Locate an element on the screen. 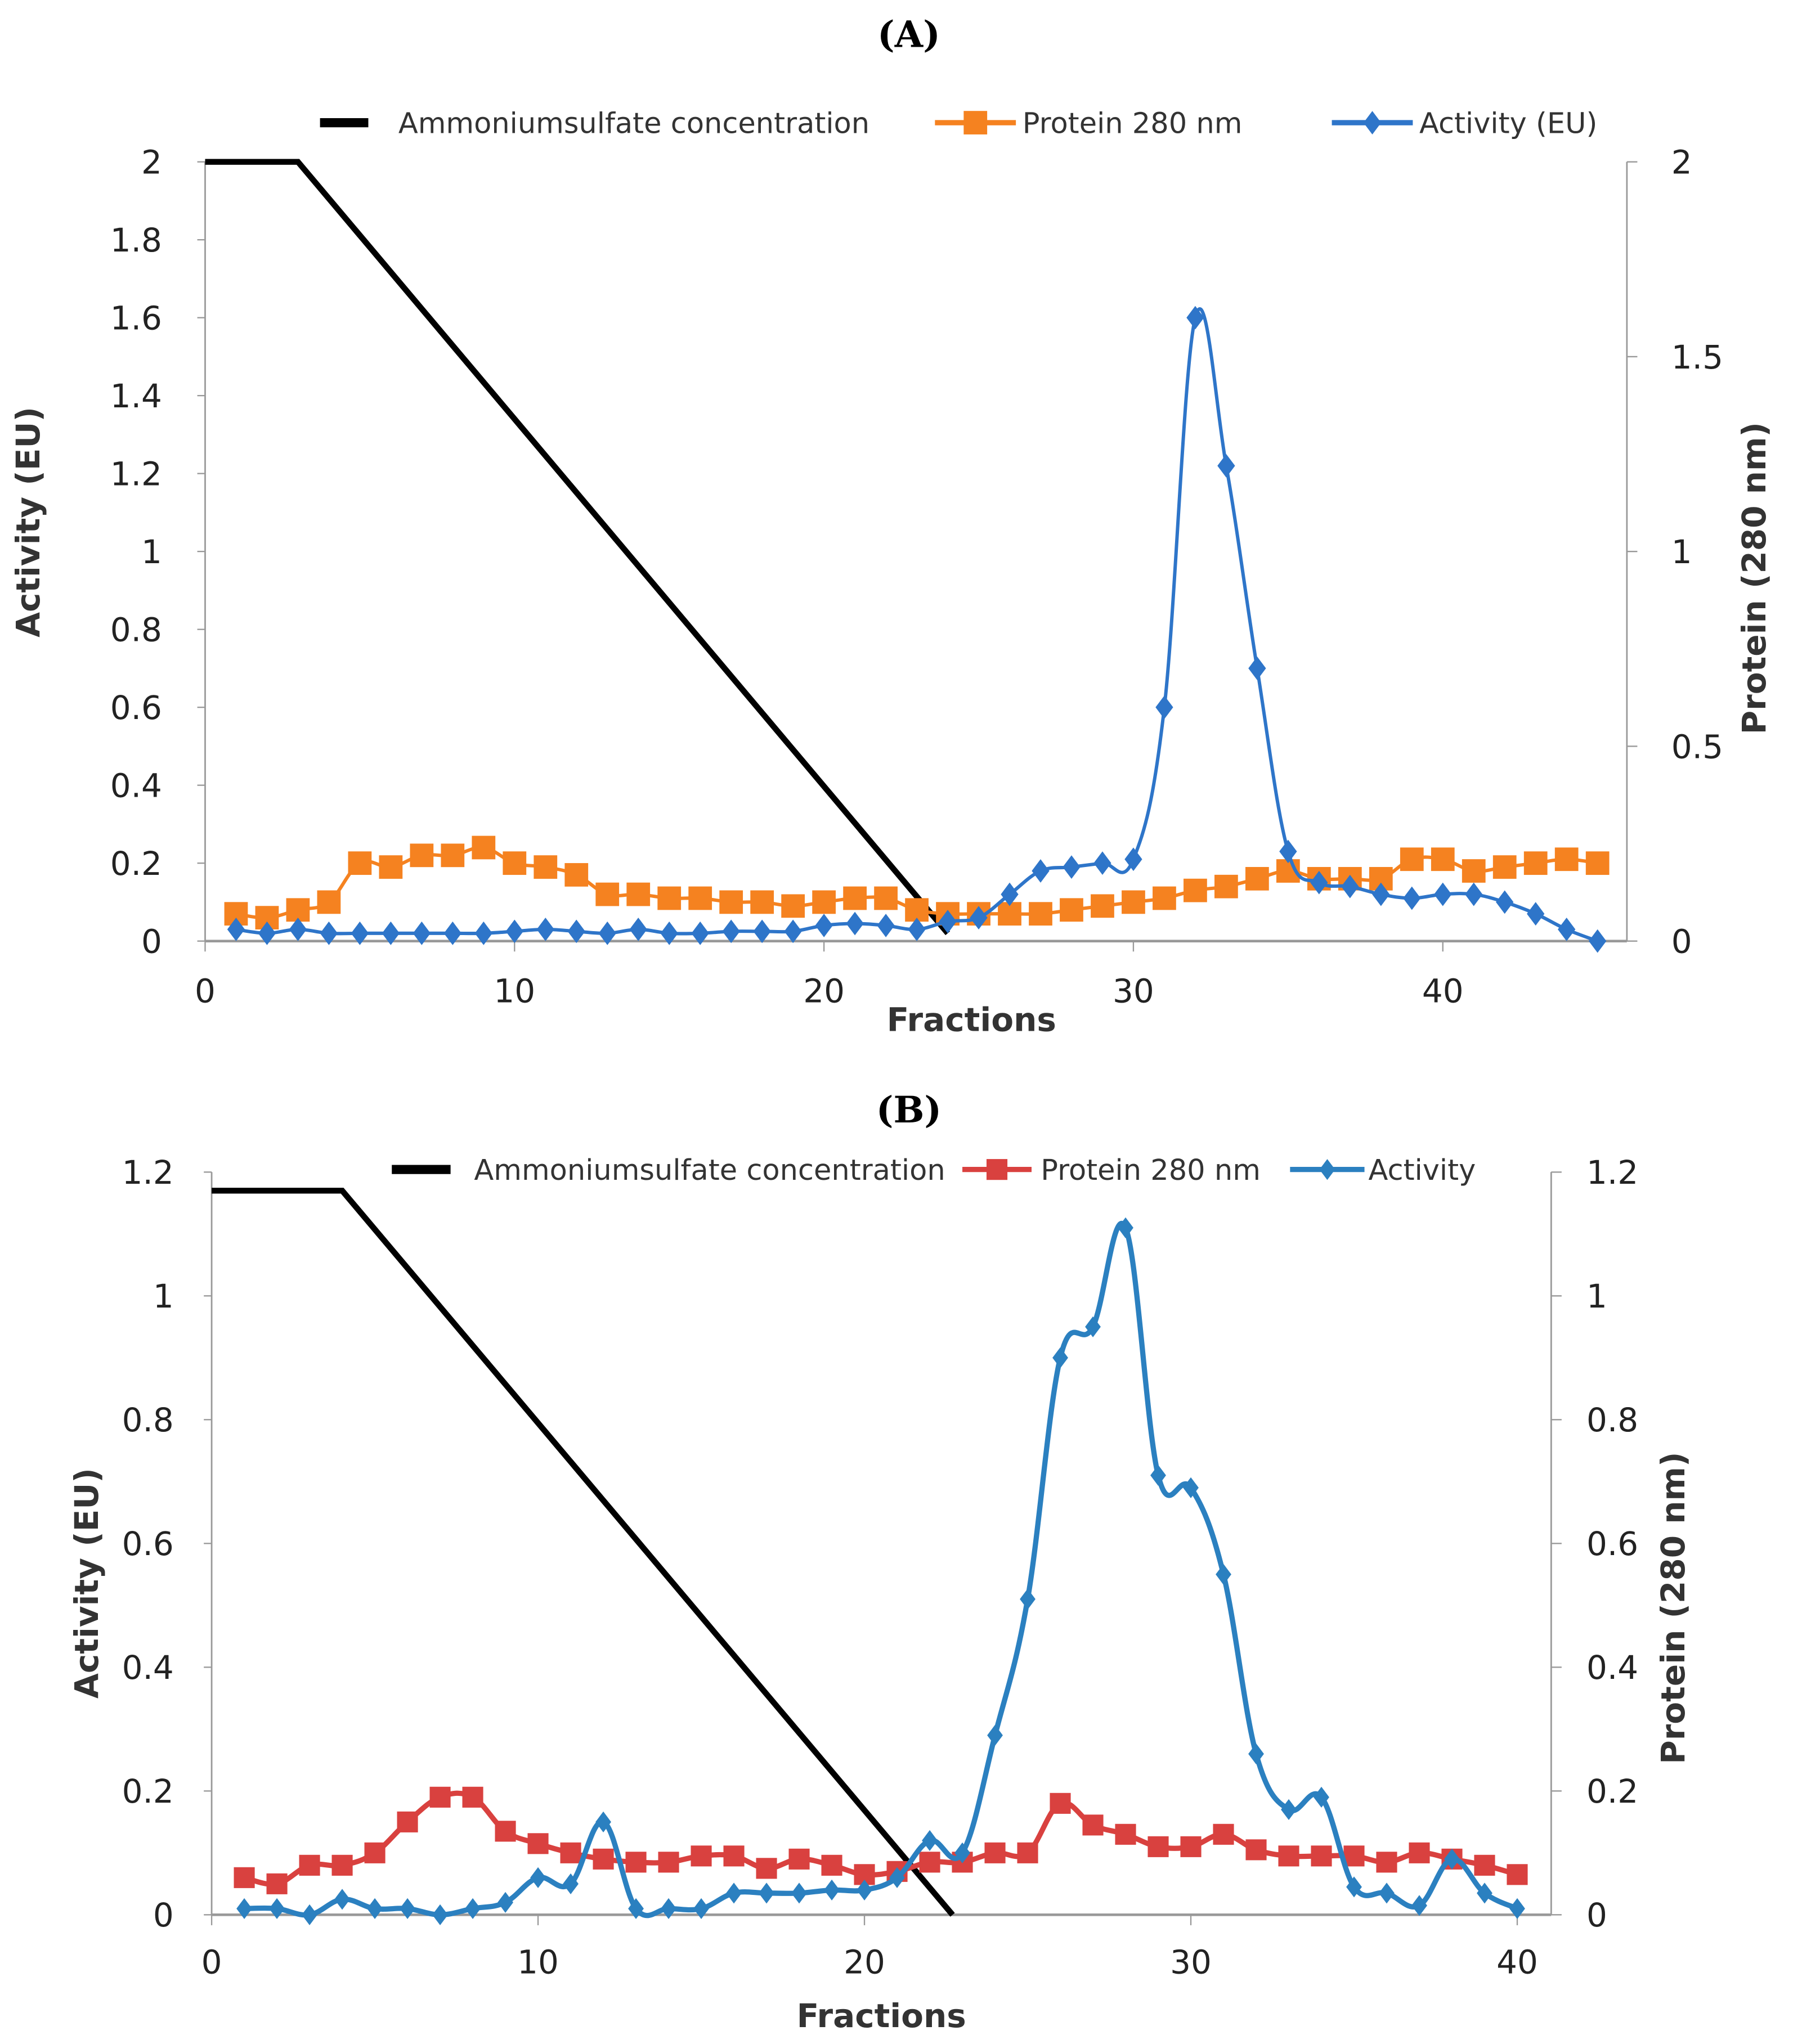 This screenshot has height=2044, width=1802. panel-label: (A) is located at coordinates (908, 35).